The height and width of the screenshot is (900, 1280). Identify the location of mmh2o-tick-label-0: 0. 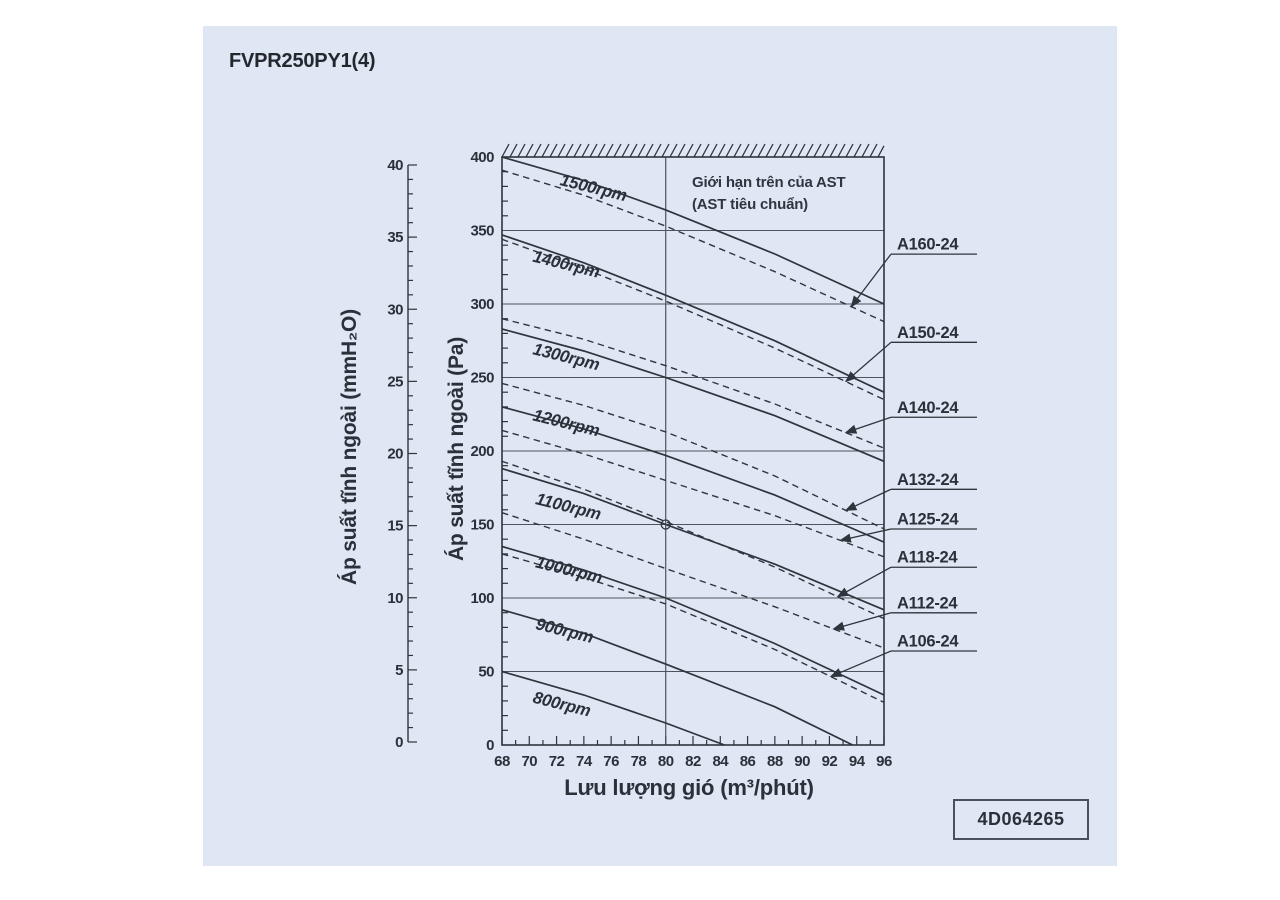
(399, 742).